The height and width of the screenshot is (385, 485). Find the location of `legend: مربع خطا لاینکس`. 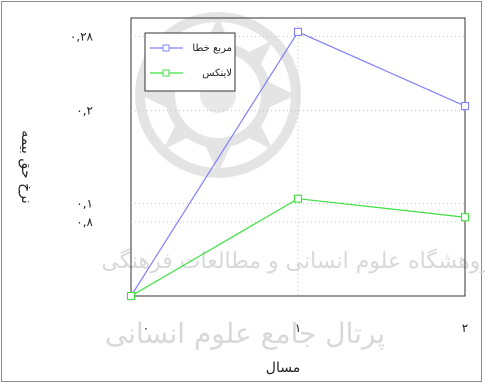

legend: مربع خطا لاینکس is located at coordinates (190, 62).